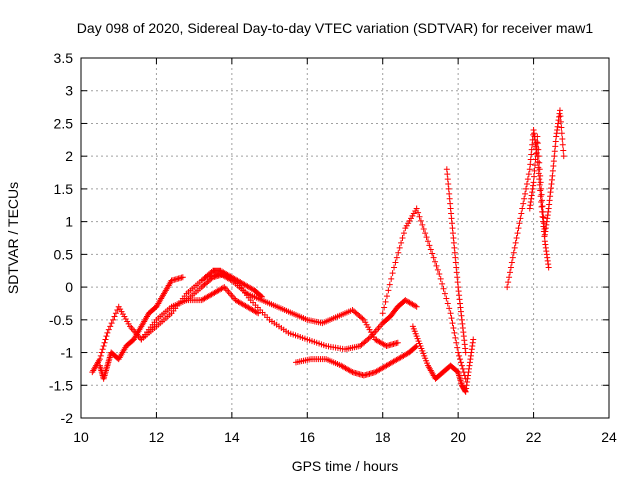 The image size is (640, 480). Describe the element at coordinates (61, 320) in the screenshot. I see `y-tick-label: -0.5` at that location.